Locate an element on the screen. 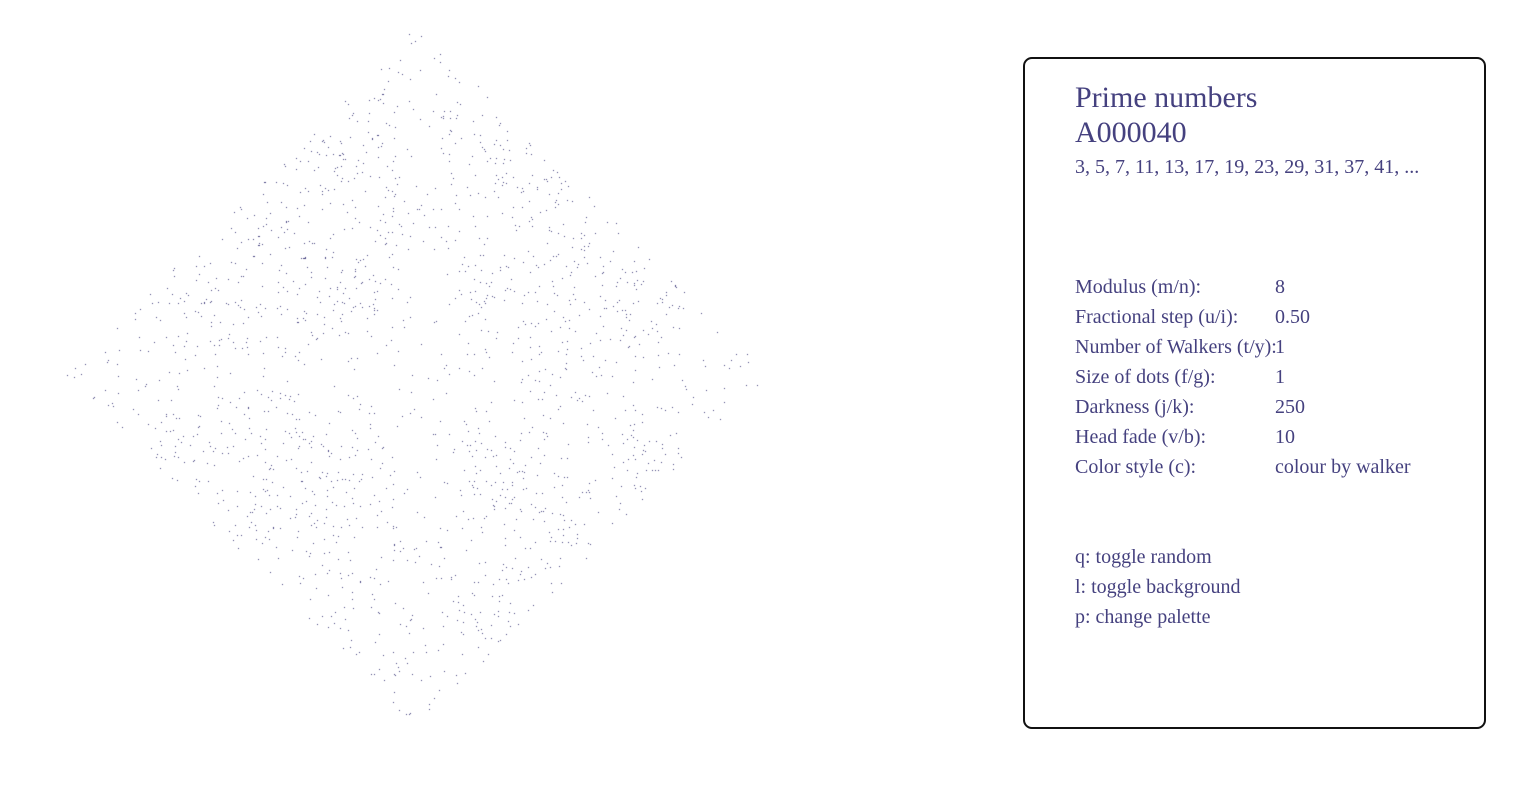 The height and width of the screenshot is (793, 1532). setting-value: colour by walker is located at coordinates (1343, 467).